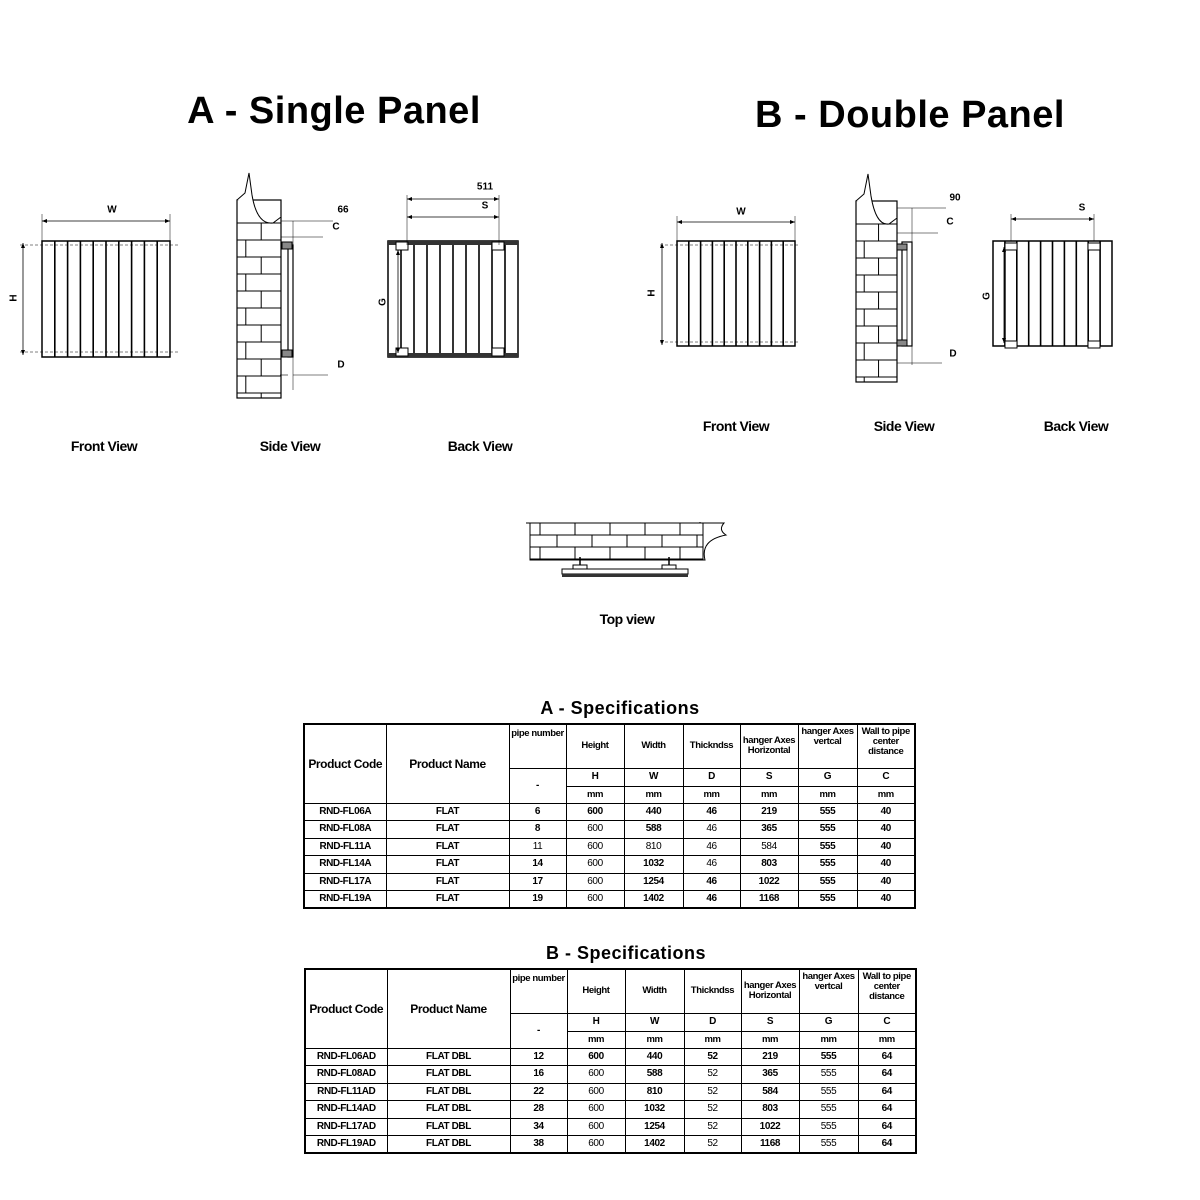 This screenshot has width=1200, height=1200. Describe the element at coordinates (654, 1022) in the screenshot. I see `symbol-cell: W` at that location.